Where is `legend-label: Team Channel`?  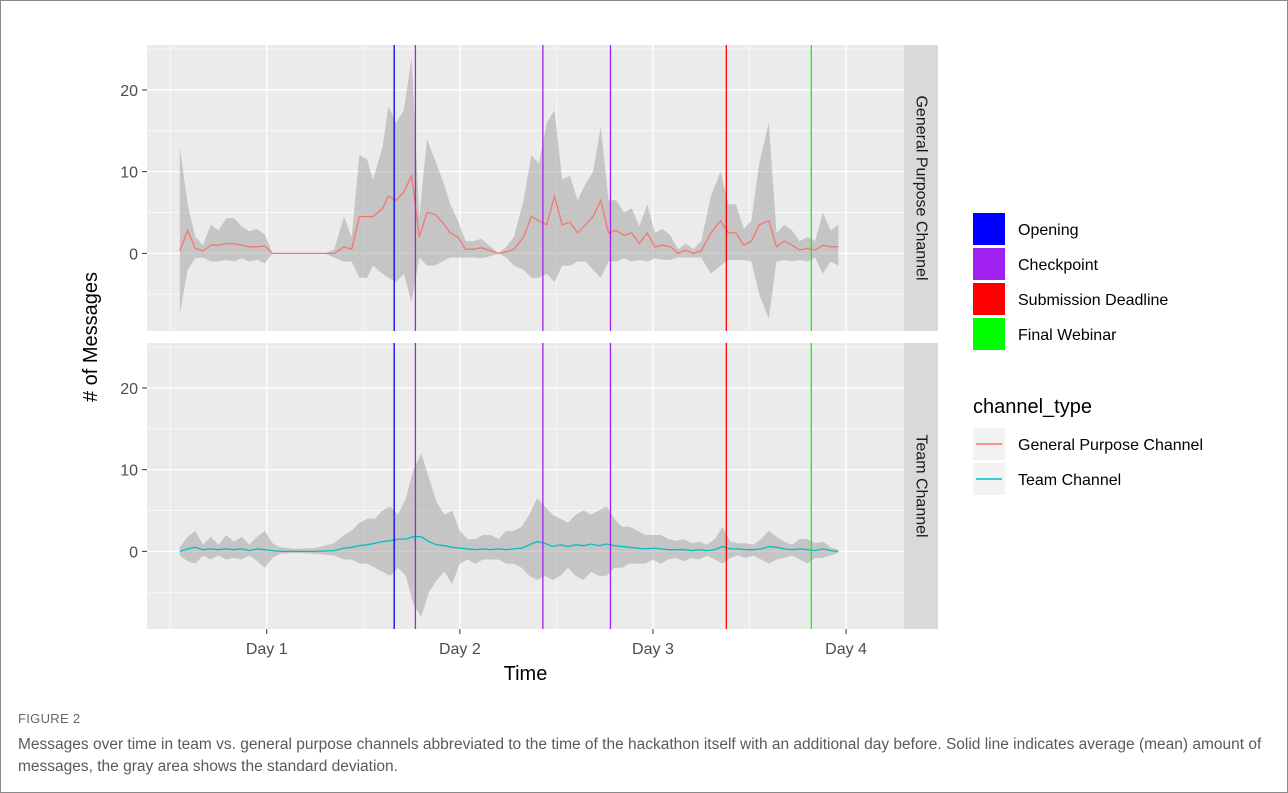
legend-label: Team Channel is located at coordinates (1069, 480).